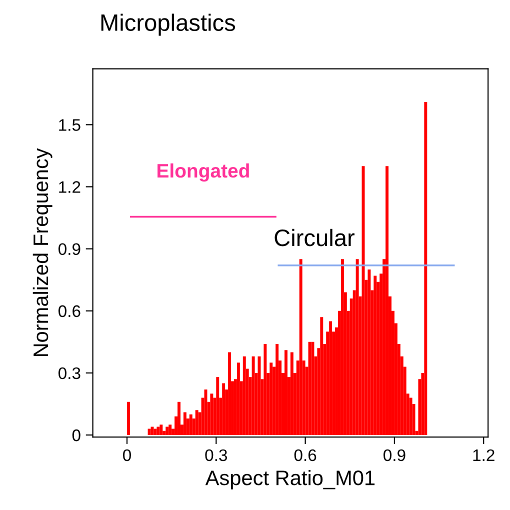  Describe the element at coordinates (69, 249) in the screenshot. I see `y-tick-label: 0.9` at that location.